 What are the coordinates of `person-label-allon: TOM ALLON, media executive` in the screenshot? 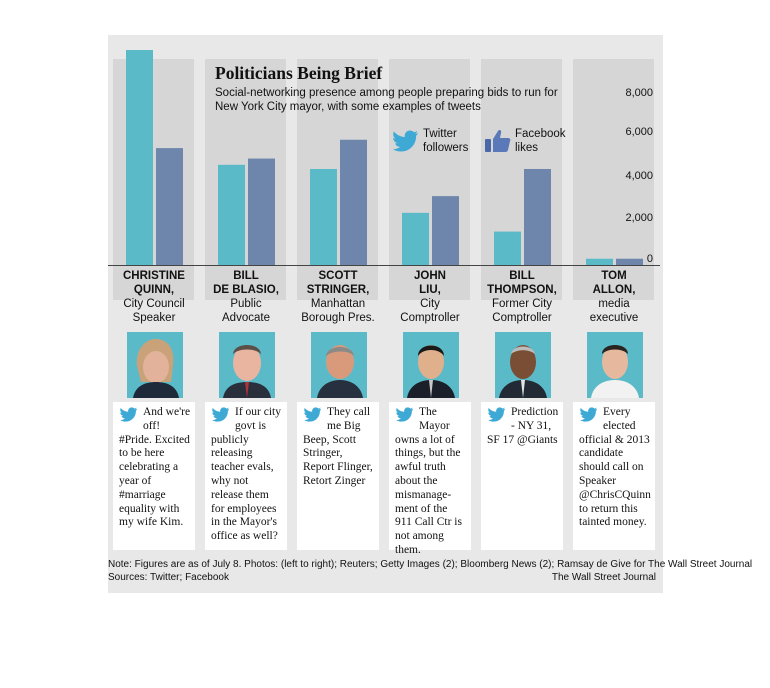 It's located at (614, 297).